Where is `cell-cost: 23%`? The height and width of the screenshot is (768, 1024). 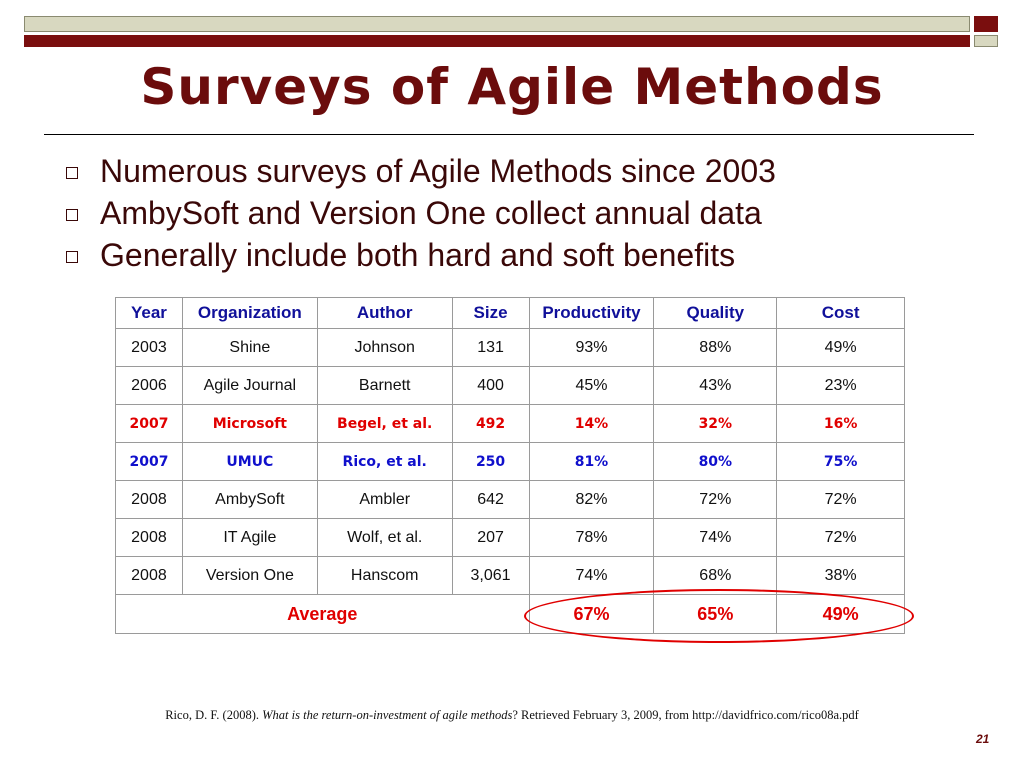 cell-cost: 23% is located at coordinates (840, 385).